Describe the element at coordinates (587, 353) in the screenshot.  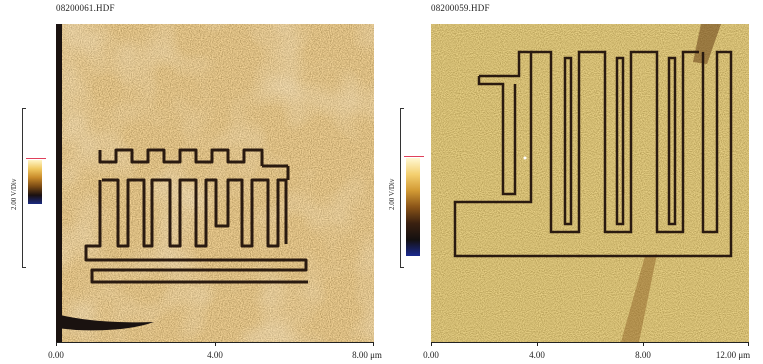
I see `right-x-axis: 0.00 4.00 8.00 12.00 μm` at that location.